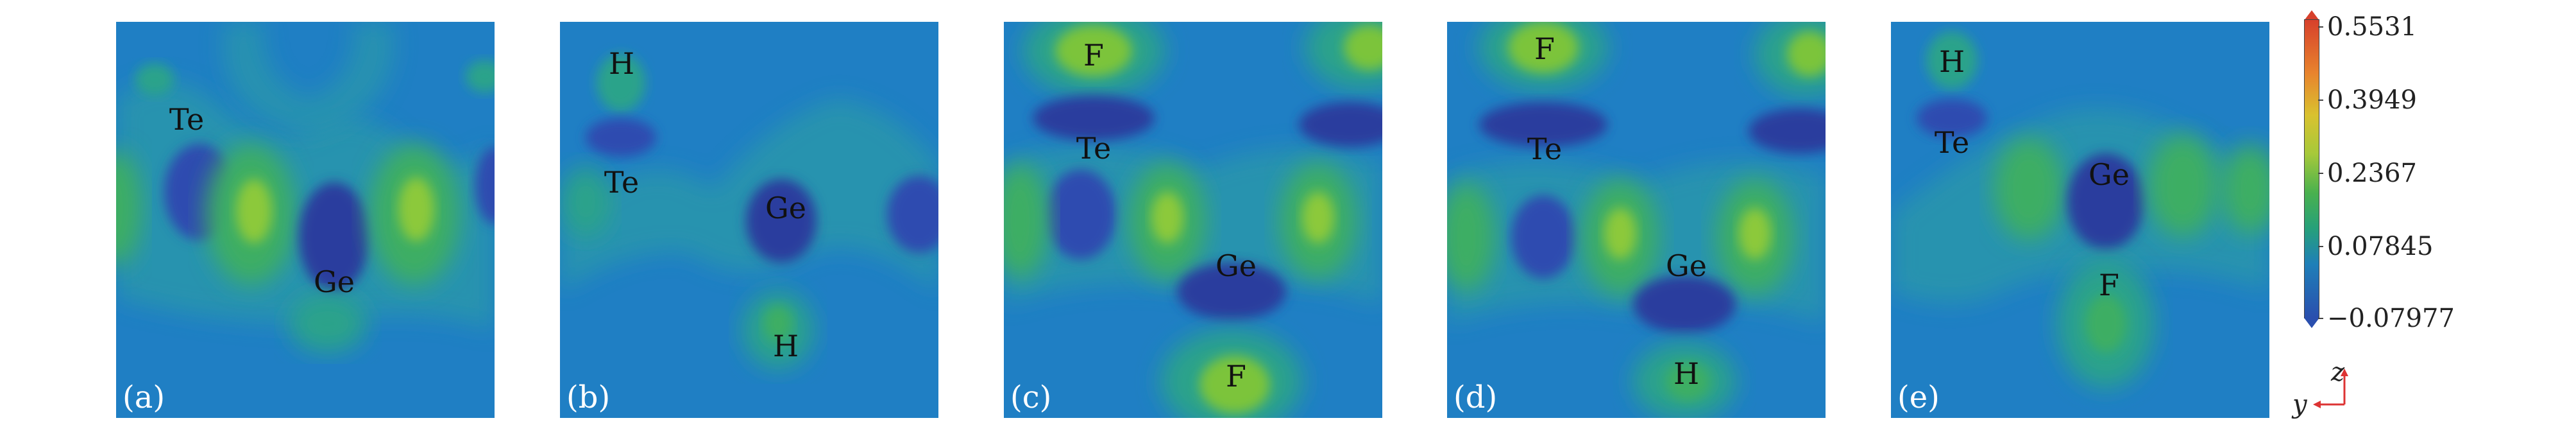 Image resolution: width=2576 pixels, height=425 pixels. Describe the element at coordinates (2372, 173) in the screenshot. I see `colorbar-tick-label: 0.2367` at that location.